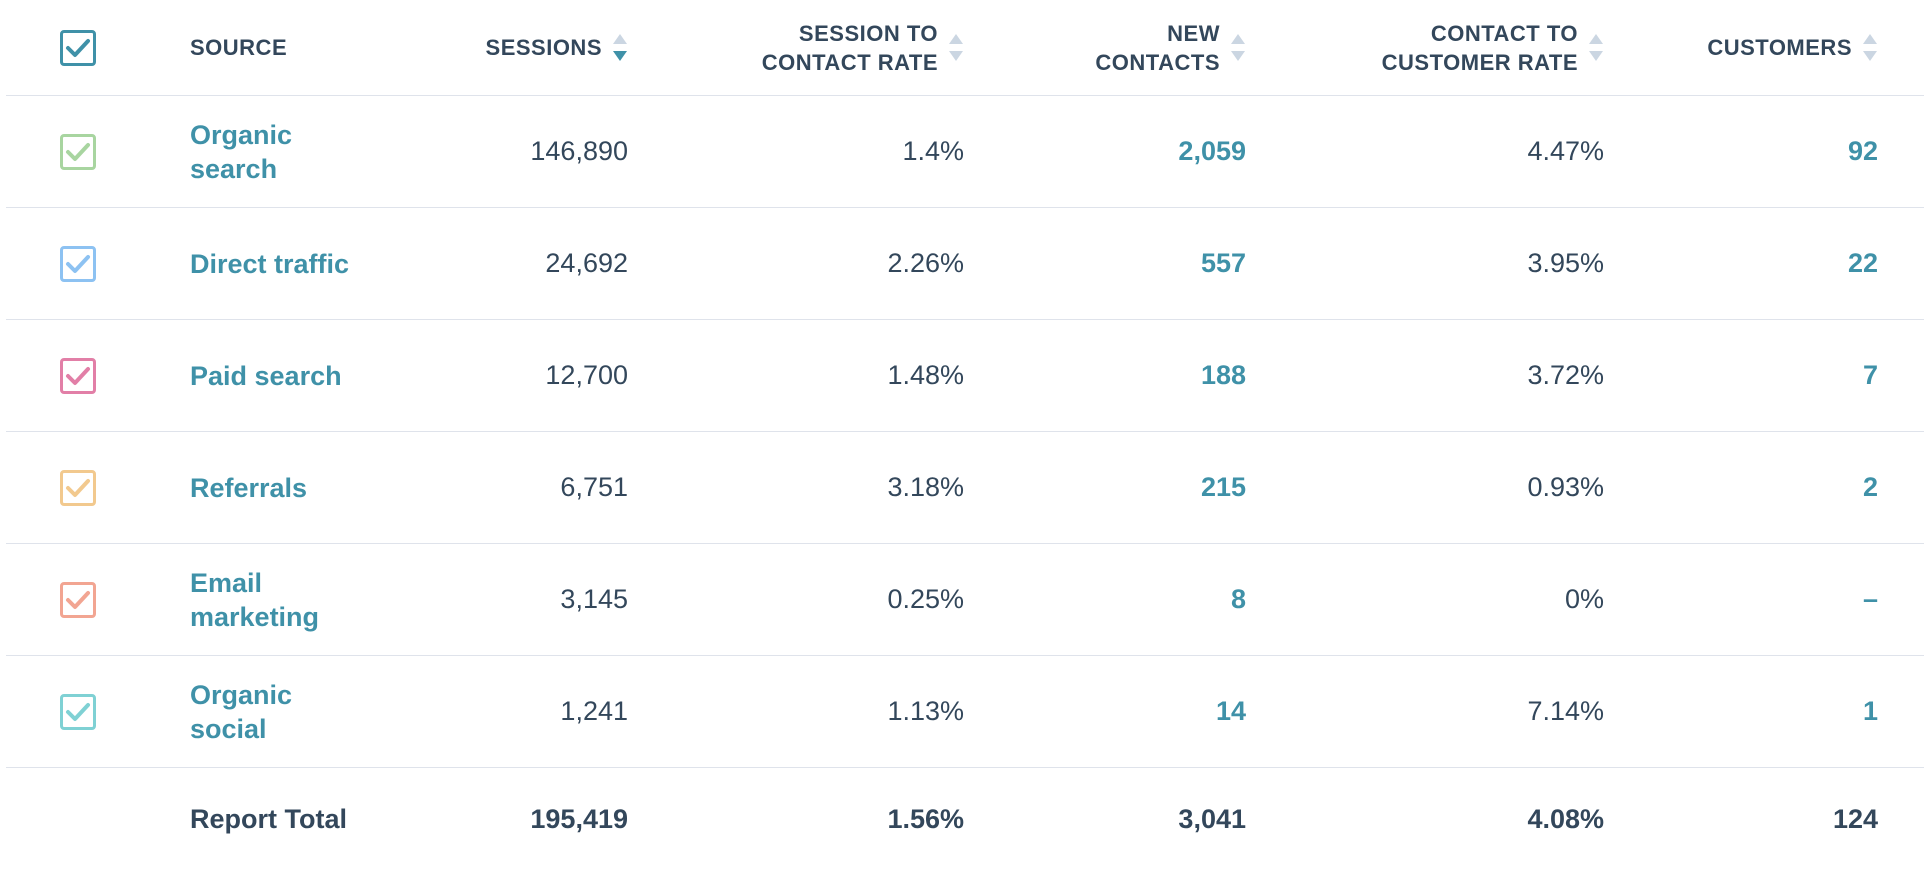 This screenshot has width=1924, height=870. Describe the element at coordinates (1762, 151) in the screenshot. I see `customers-cell: 92` at that location.